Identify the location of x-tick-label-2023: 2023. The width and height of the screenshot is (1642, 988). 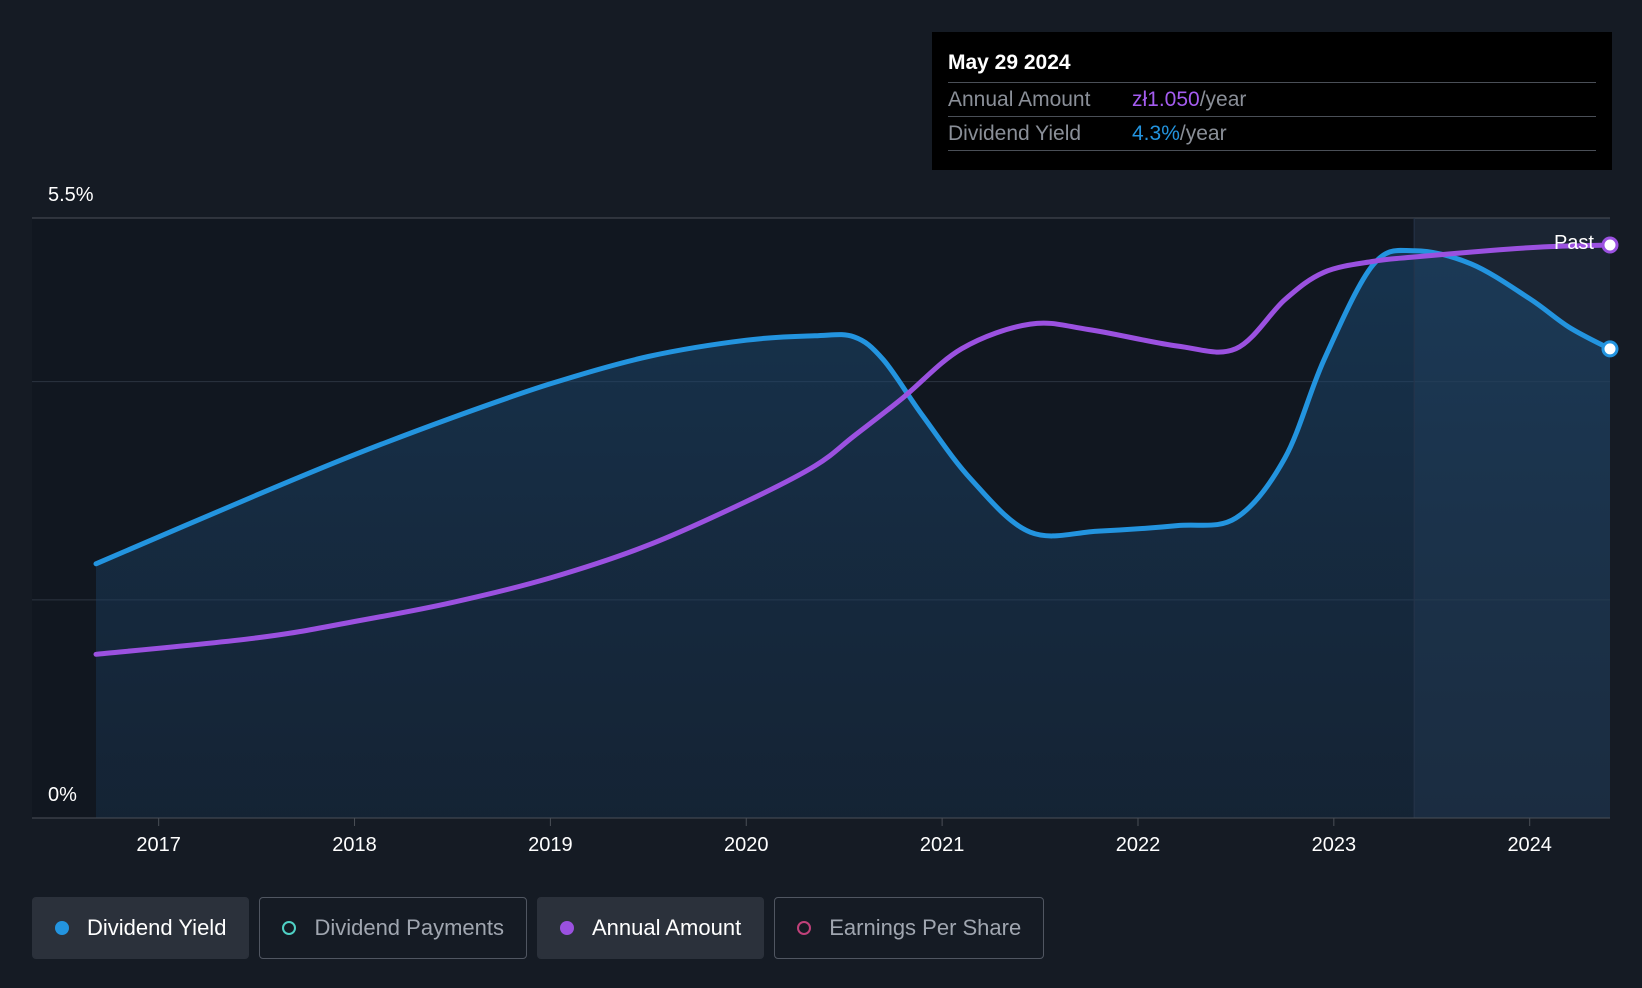
(1334, 845).